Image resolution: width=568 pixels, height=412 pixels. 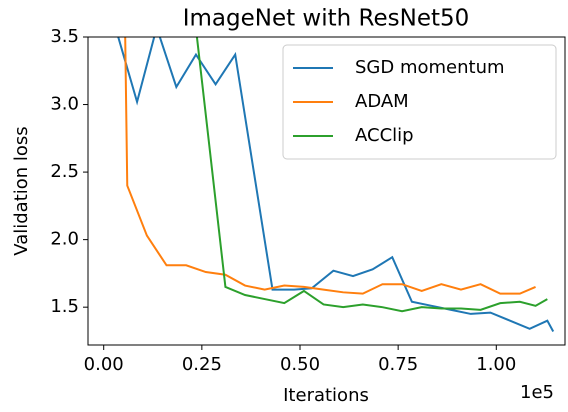 I want to click on y-tick-label: 3.0, so click(x=64, y=104).